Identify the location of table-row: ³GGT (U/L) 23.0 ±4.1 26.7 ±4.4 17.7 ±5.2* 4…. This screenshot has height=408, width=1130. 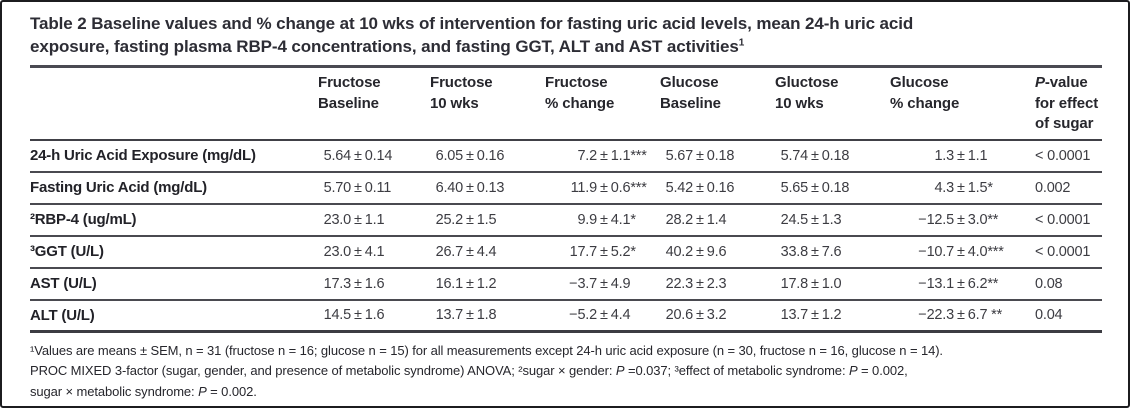
(566, 253).